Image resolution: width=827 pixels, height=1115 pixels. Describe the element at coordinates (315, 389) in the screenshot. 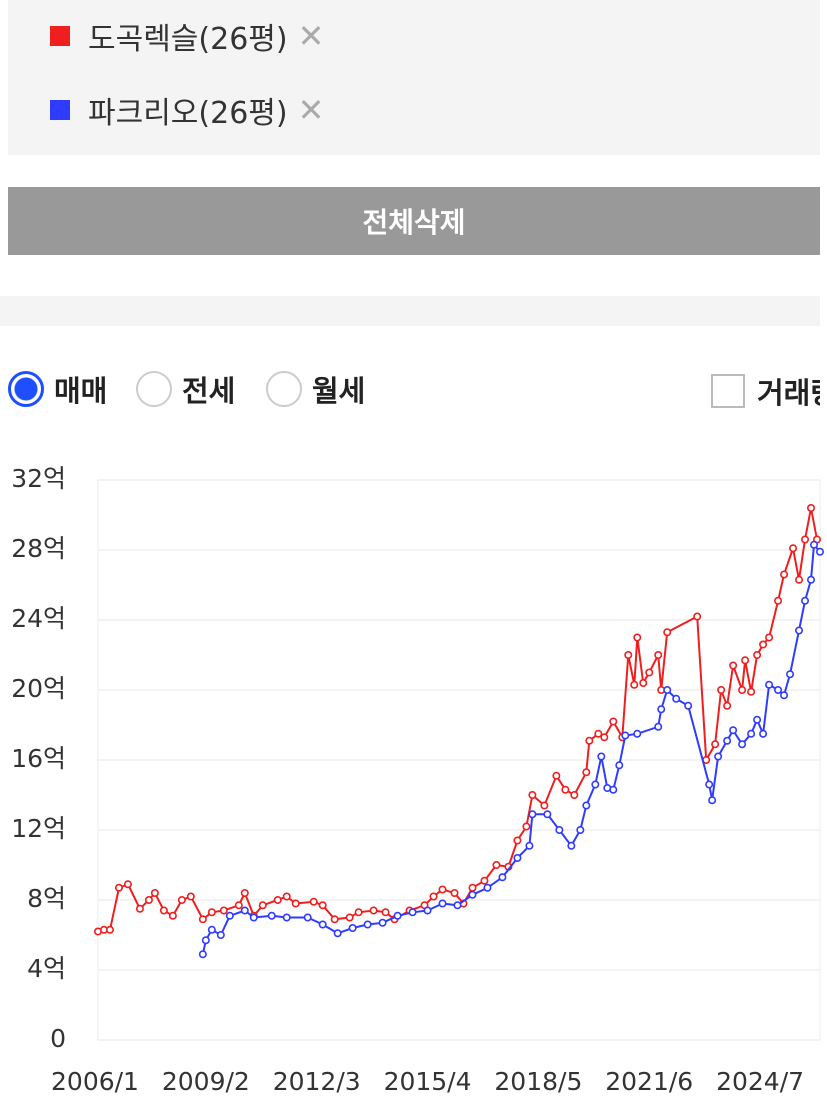

I see `radio: 월세` at that location.